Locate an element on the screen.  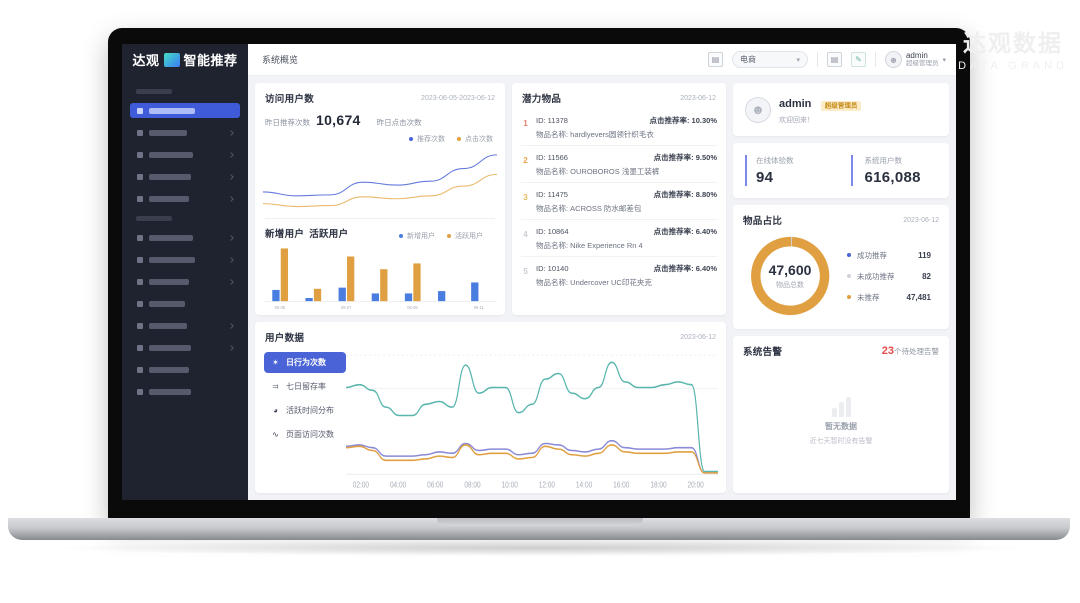
alert-card-header: 系统告警 23个待处理告警 is located at coordinates (841, 348).